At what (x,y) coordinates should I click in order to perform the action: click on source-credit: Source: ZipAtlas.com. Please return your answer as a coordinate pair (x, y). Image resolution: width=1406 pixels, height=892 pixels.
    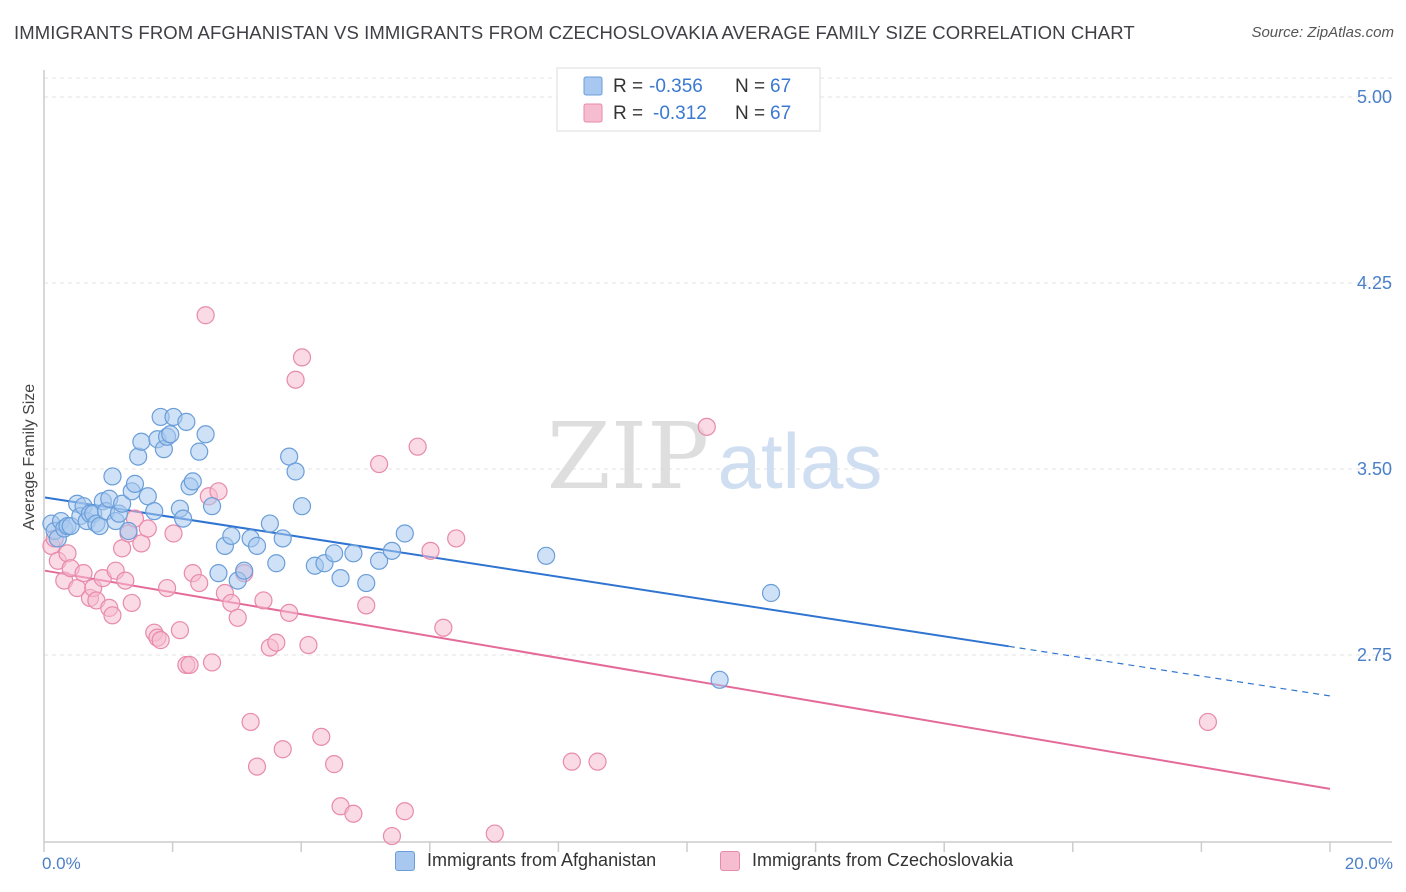
    Looking at the image, I should click on (1322, 32).